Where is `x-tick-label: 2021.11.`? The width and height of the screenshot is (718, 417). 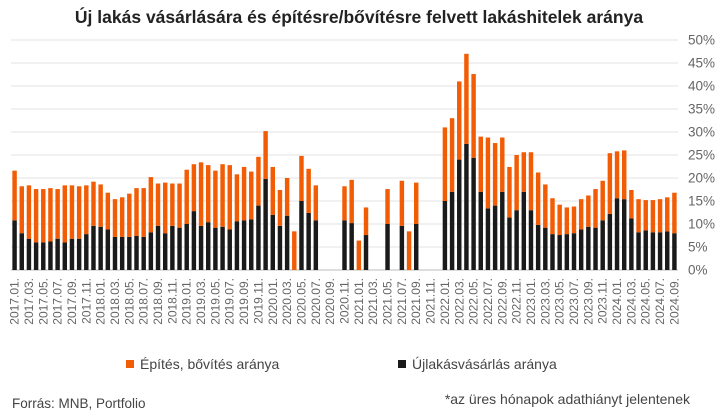
x-tick-label: 2021.11. is located at coordinates (431, 301).